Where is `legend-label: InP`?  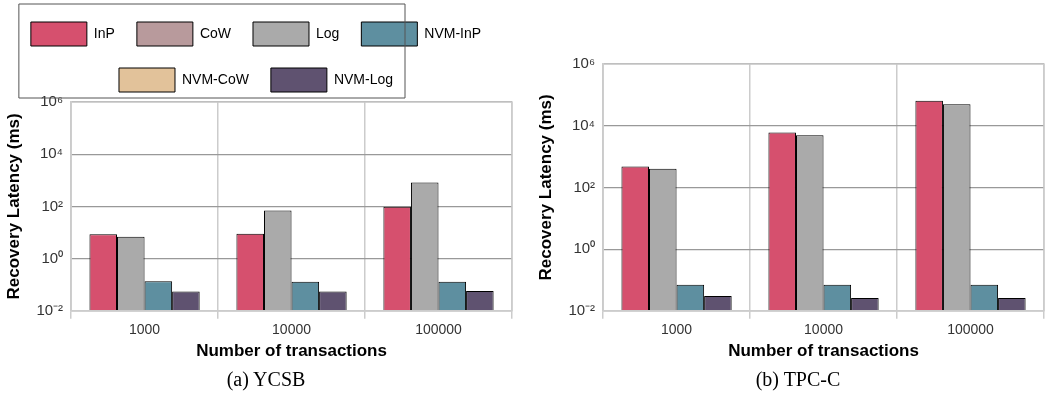
legend-label: InP is located at coordinates (104, 32).